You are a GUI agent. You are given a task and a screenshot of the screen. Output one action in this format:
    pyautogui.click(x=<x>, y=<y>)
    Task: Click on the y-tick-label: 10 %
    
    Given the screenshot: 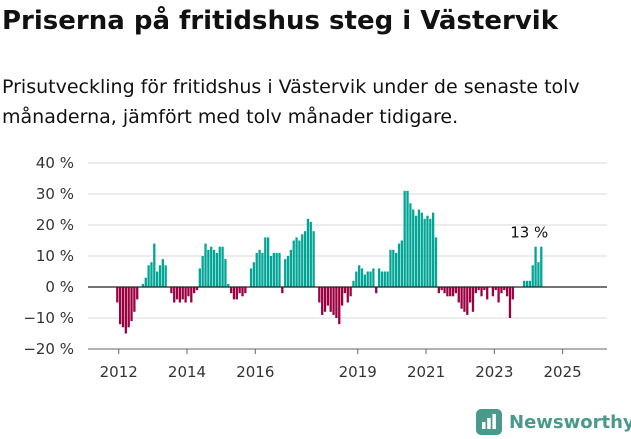 What is the action you would take?
    pyautogui.click(x=55, y=256)
    